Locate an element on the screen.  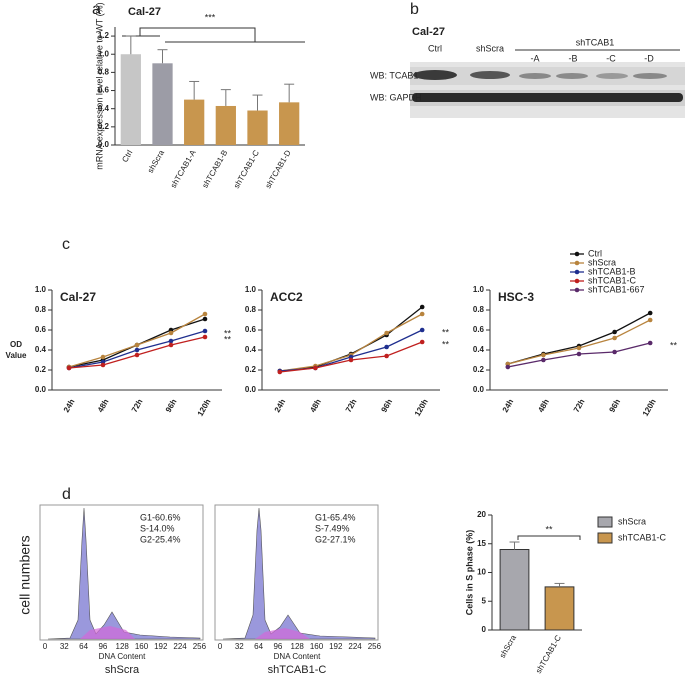
x-tick-label: 256 is located at coordinates (200, 646).